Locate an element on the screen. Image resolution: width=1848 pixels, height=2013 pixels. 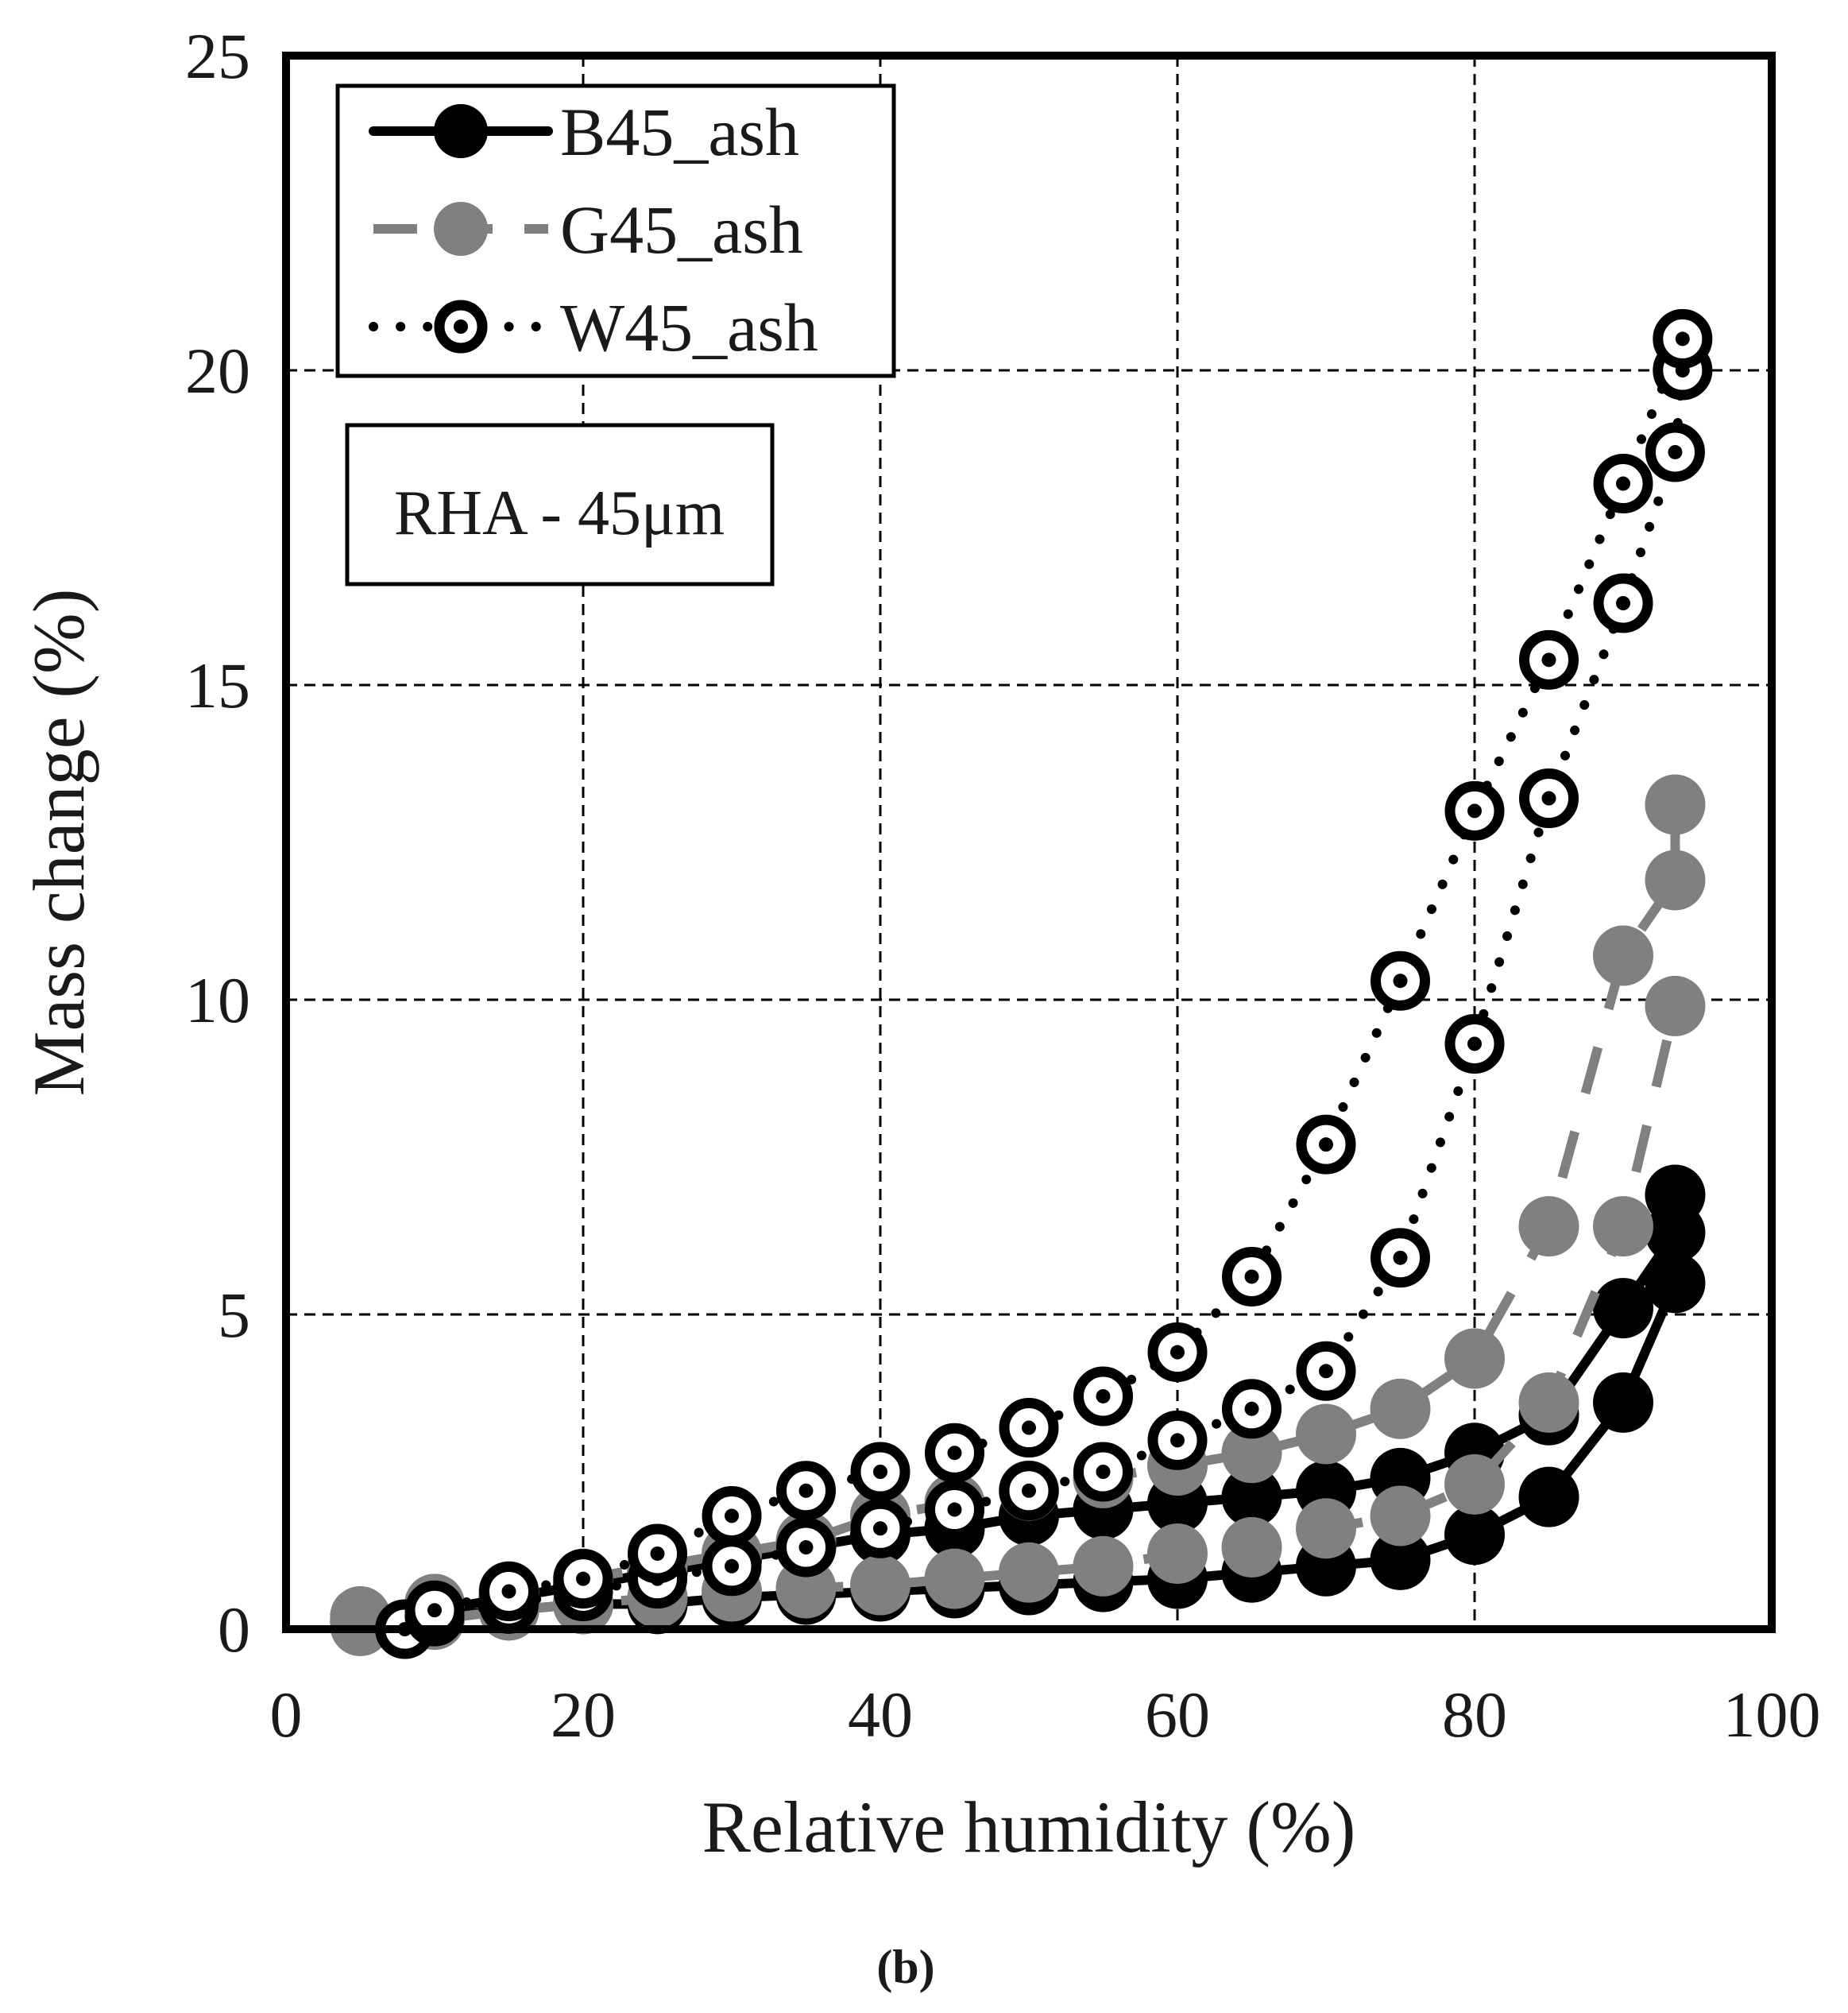
legend: B45_ash G45_ash W45_ash is located at coordinates (615, 230).